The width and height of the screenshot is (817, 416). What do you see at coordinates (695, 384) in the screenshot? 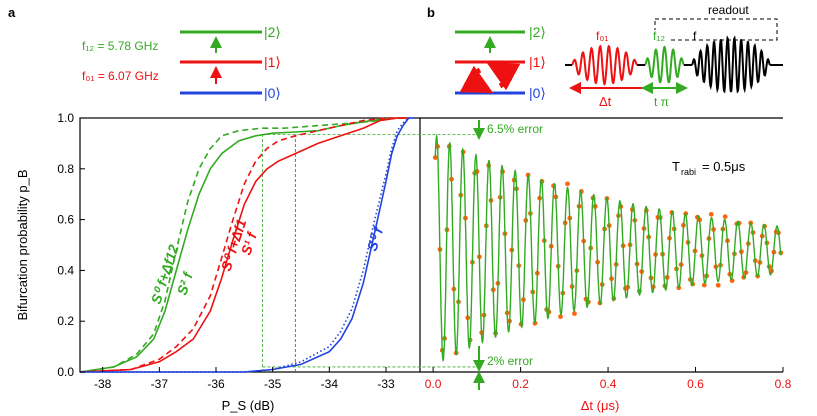
I see `x-tick-label: 0.6` at bounding box center [695, 384].